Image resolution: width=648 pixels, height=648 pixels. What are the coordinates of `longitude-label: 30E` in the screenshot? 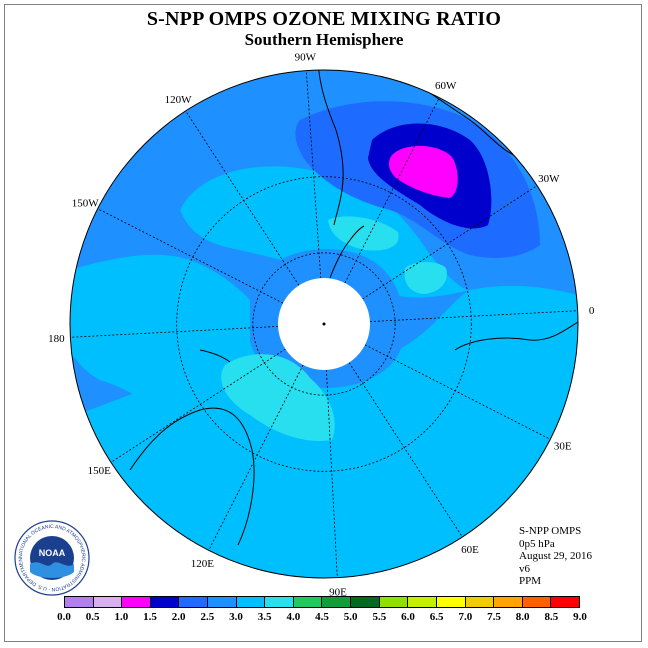 It's located at (563, 447).